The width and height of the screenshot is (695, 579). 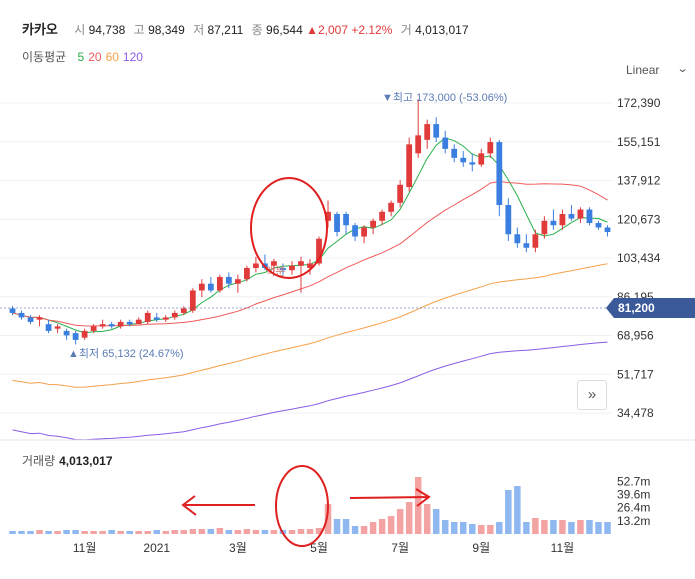 What do you see at coordinates (639, 142) in the screenshot?
I see `y-tick-label: 155,151` at bounding box center [639, 142].